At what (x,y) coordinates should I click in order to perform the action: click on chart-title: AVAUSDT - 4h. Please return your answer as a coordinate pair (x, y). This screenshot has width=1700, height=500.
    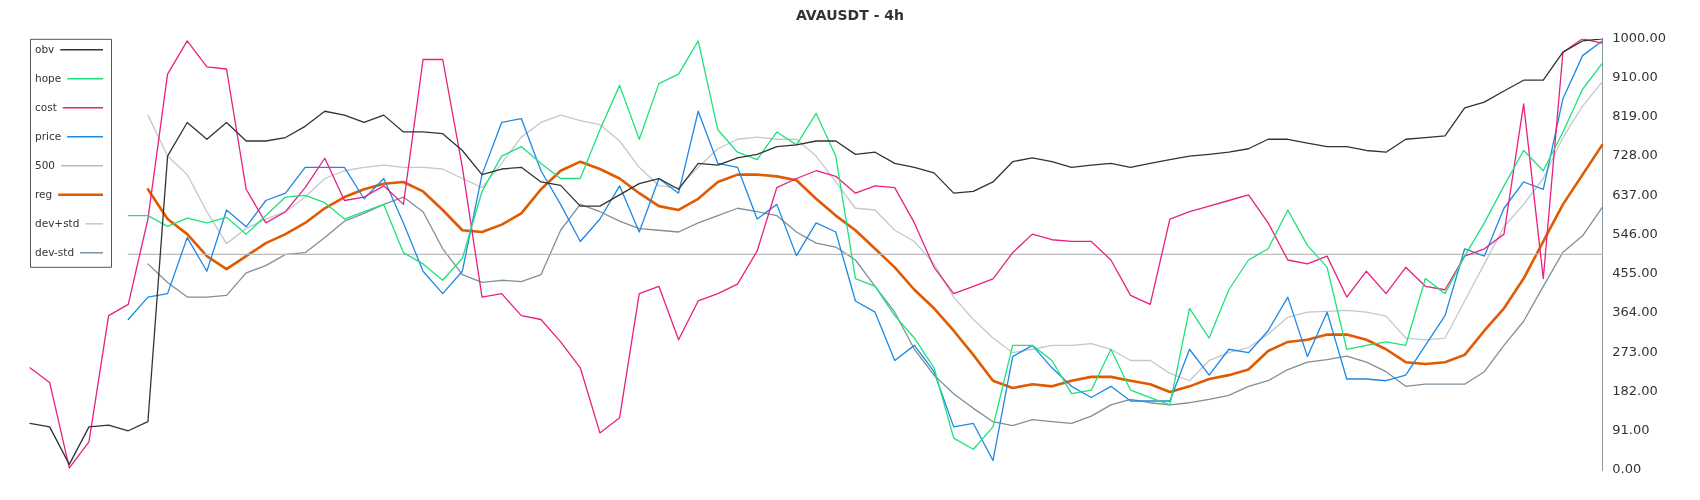
    Looking at the image, I should click on (850, 15).